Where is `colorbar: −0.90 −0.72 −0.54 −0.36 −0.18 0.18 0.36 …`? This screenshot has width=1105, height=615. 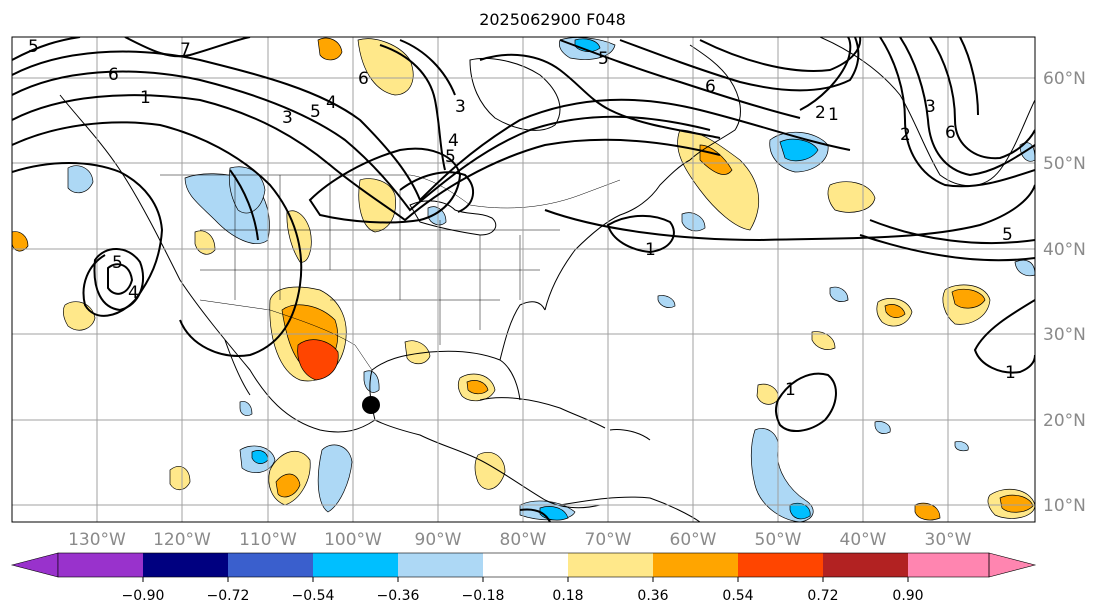 colorbar: −0.90 −0.72 −0.54 −0.36 −0.18 0.18 0.36 … is located at coordinates (523, 578).